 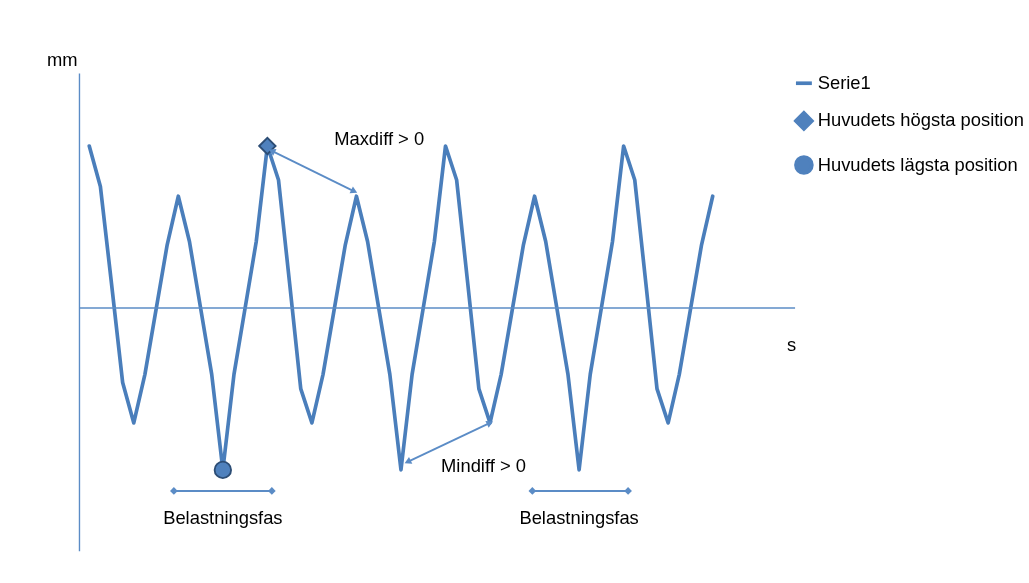 I want to click on legend-label: Huvudets lägsta position, so click(x=917, y=164).